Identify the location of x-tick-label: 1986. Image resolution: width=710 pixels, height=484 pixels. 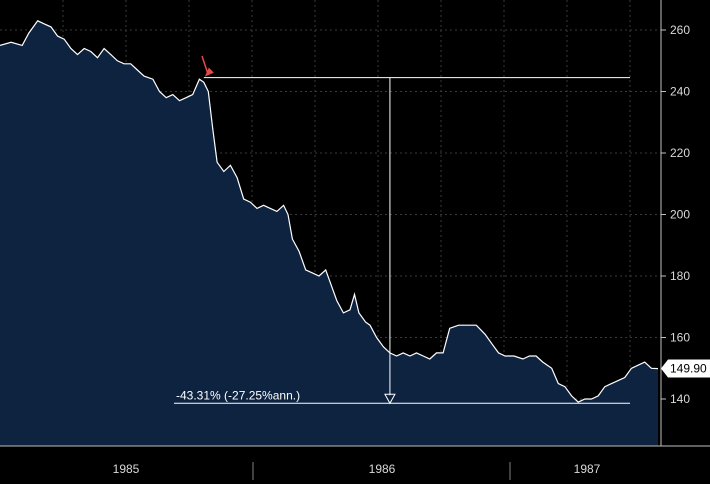
(382, 469).